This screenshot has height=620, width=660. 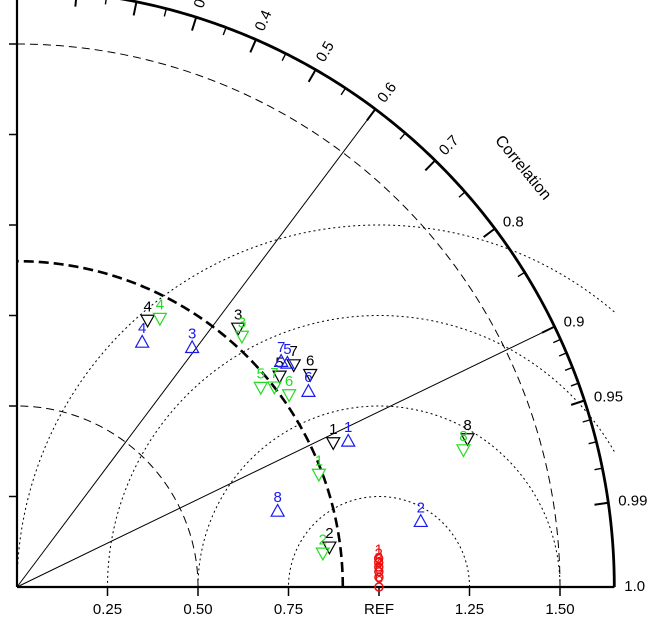 What do you see at coordinates (261, 374) in the screenshot?
I see `green-label-5: 5` at bounding box center [261, 374].